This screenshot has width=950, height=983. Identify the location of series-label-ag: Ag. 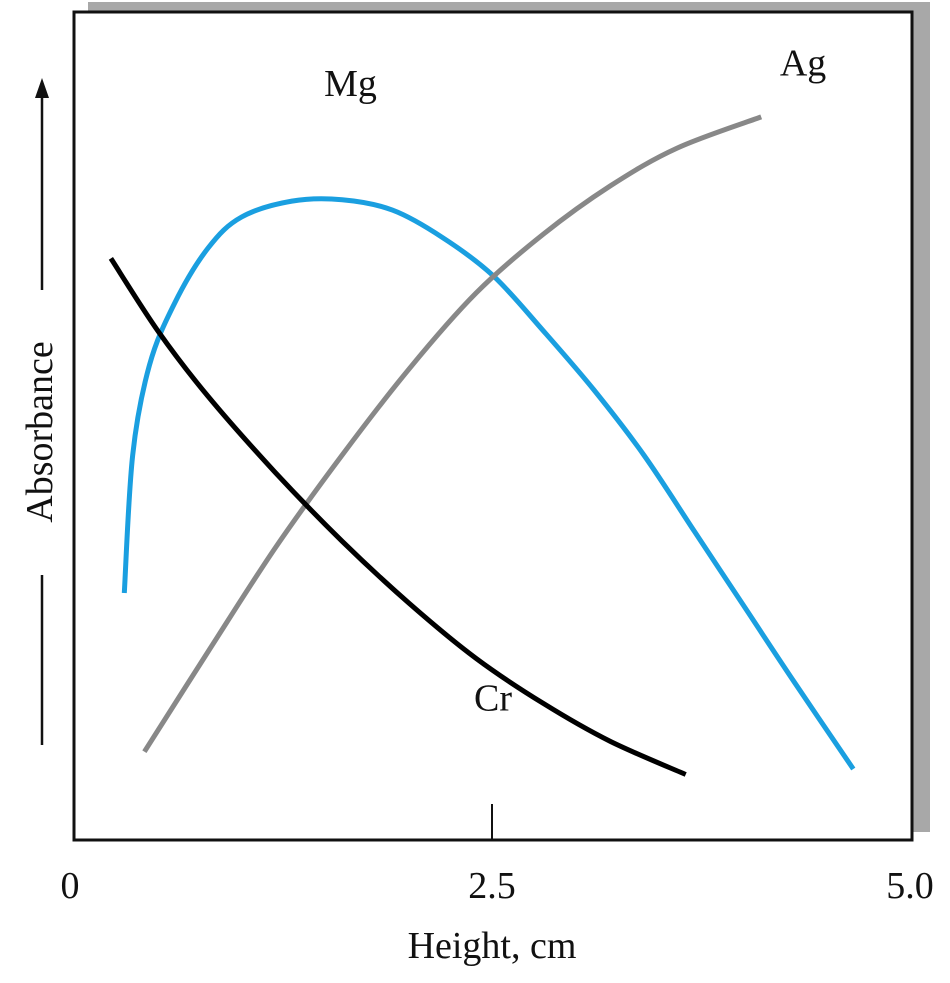
(803, 64).